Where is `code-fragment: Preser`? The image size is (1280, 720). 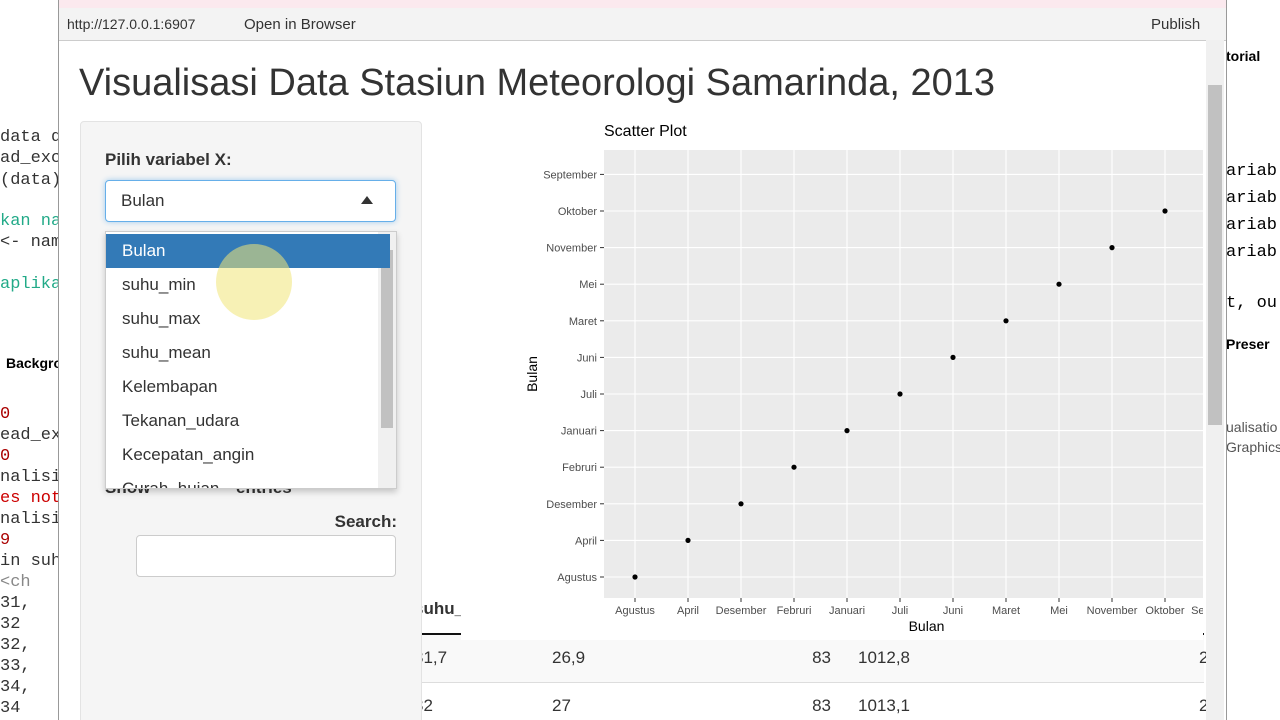 code-fragment: Preser is located at coordinates (1248, 344).